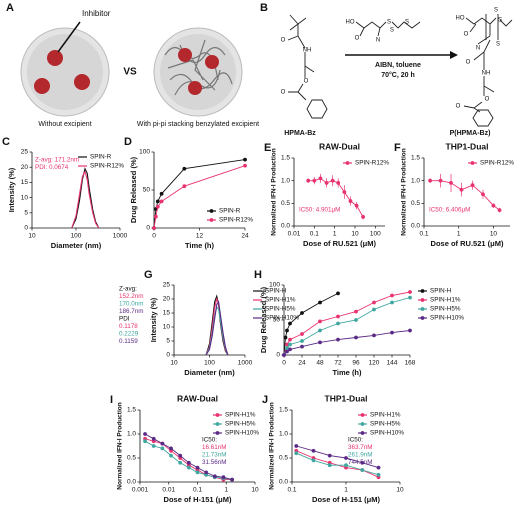 The image size is (520, 514). I want to click on y-tick-label: 0.0, so click(283, 482).